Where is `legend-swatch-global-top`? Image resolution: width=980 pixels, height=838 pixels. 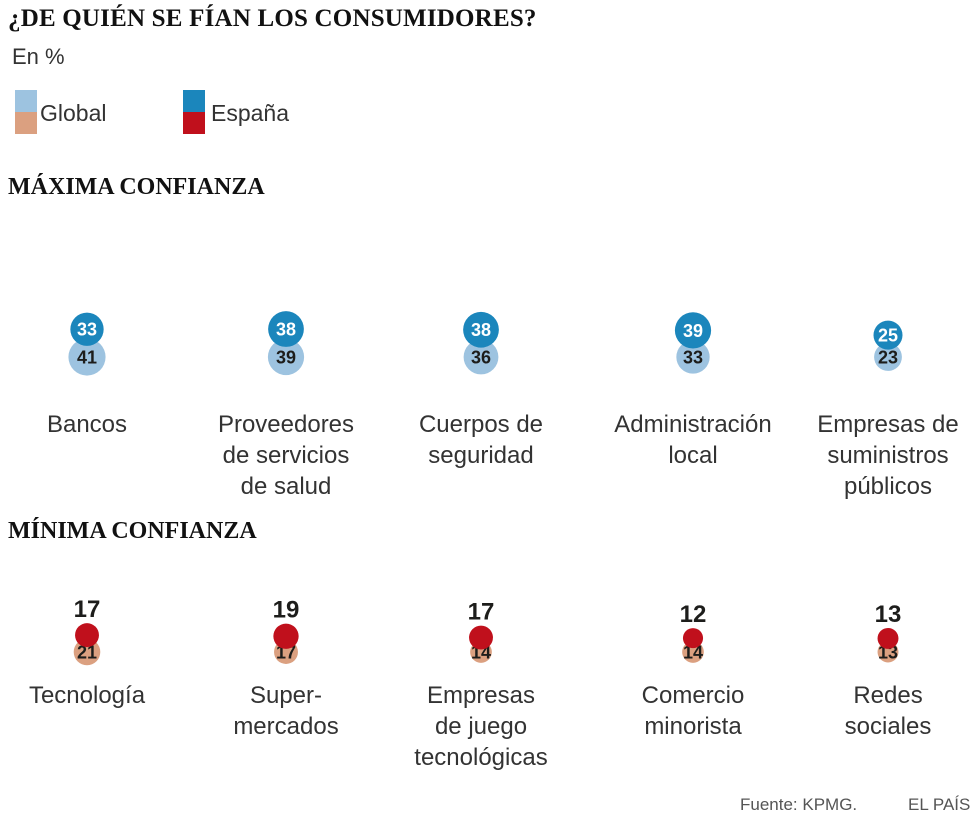 legend-swatch-global-top is located at coordinates (26, 101).